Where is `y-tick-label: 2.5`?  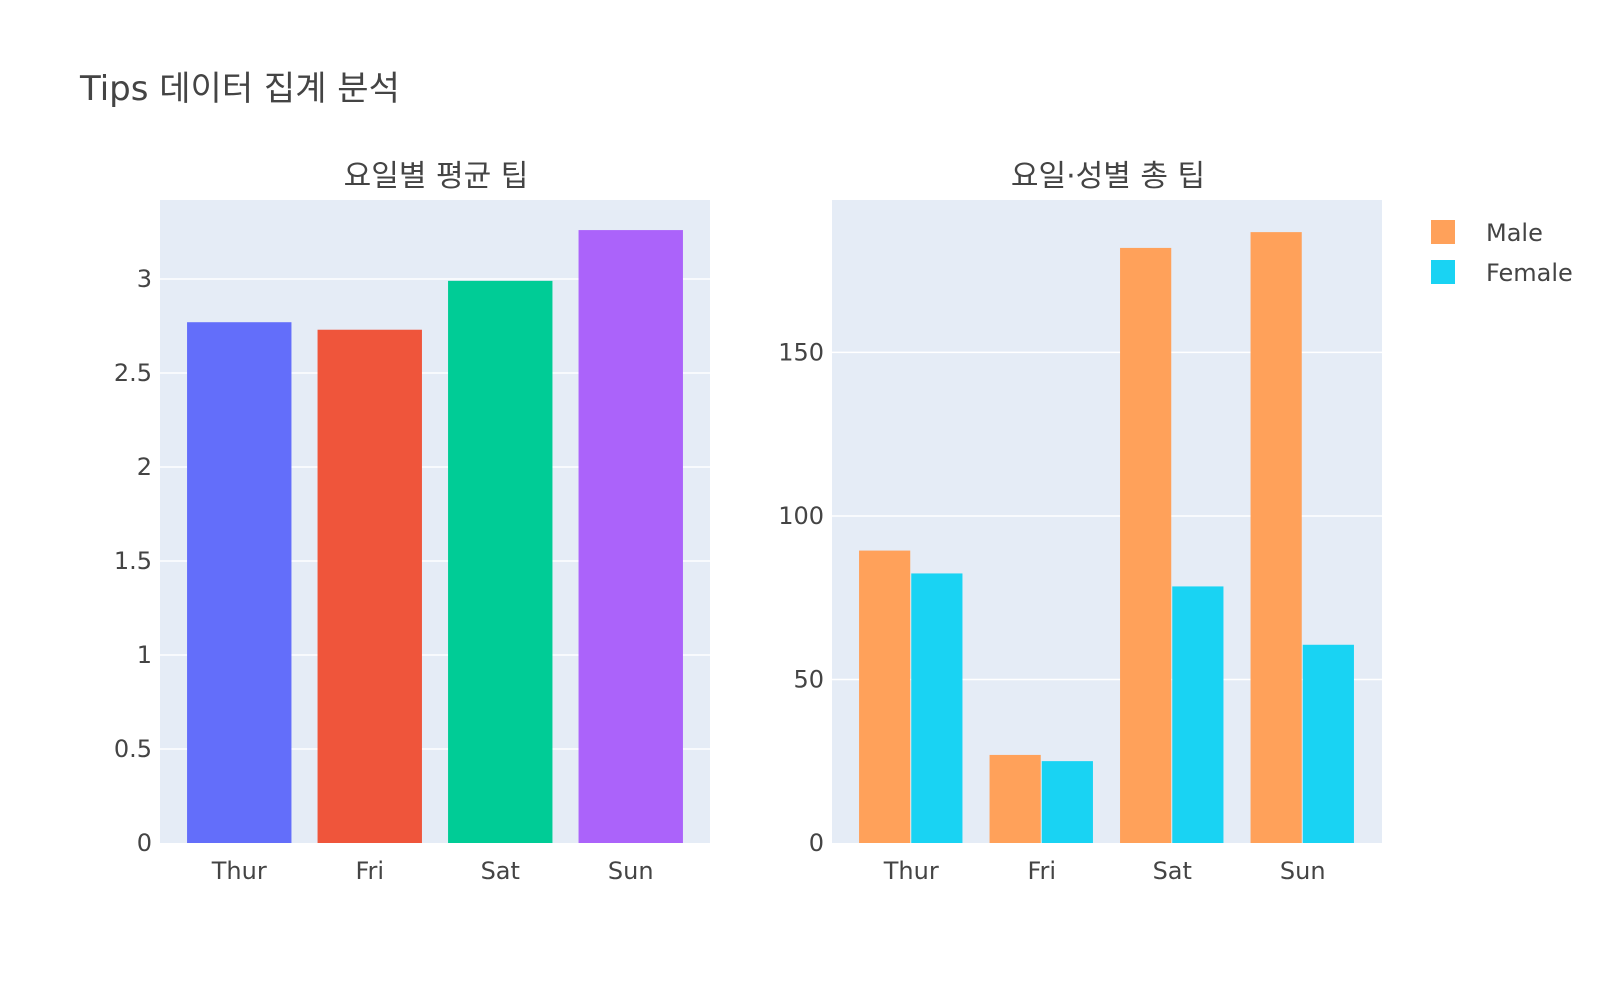 y-tick-label: 2.5 is located at coordinates (133, 373).